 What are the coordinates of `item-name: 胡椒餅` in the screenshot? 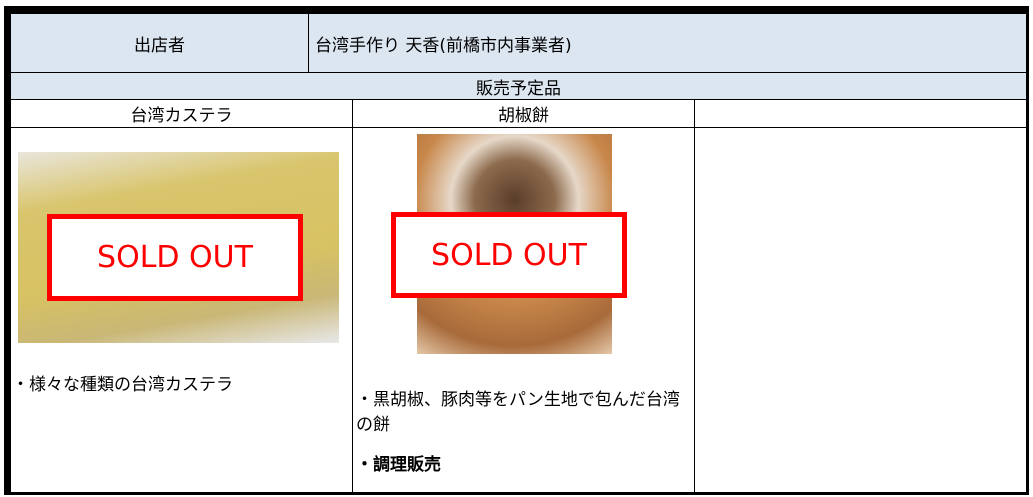 It's located at (523, 113).